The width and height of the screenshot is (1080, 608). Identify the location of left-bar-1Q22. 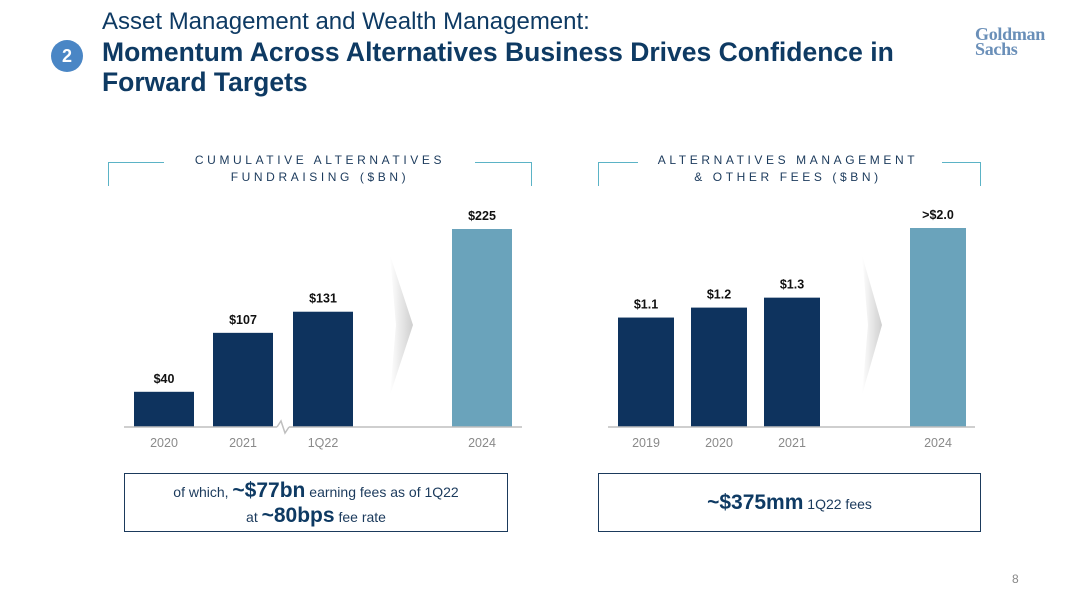
(323, 369).